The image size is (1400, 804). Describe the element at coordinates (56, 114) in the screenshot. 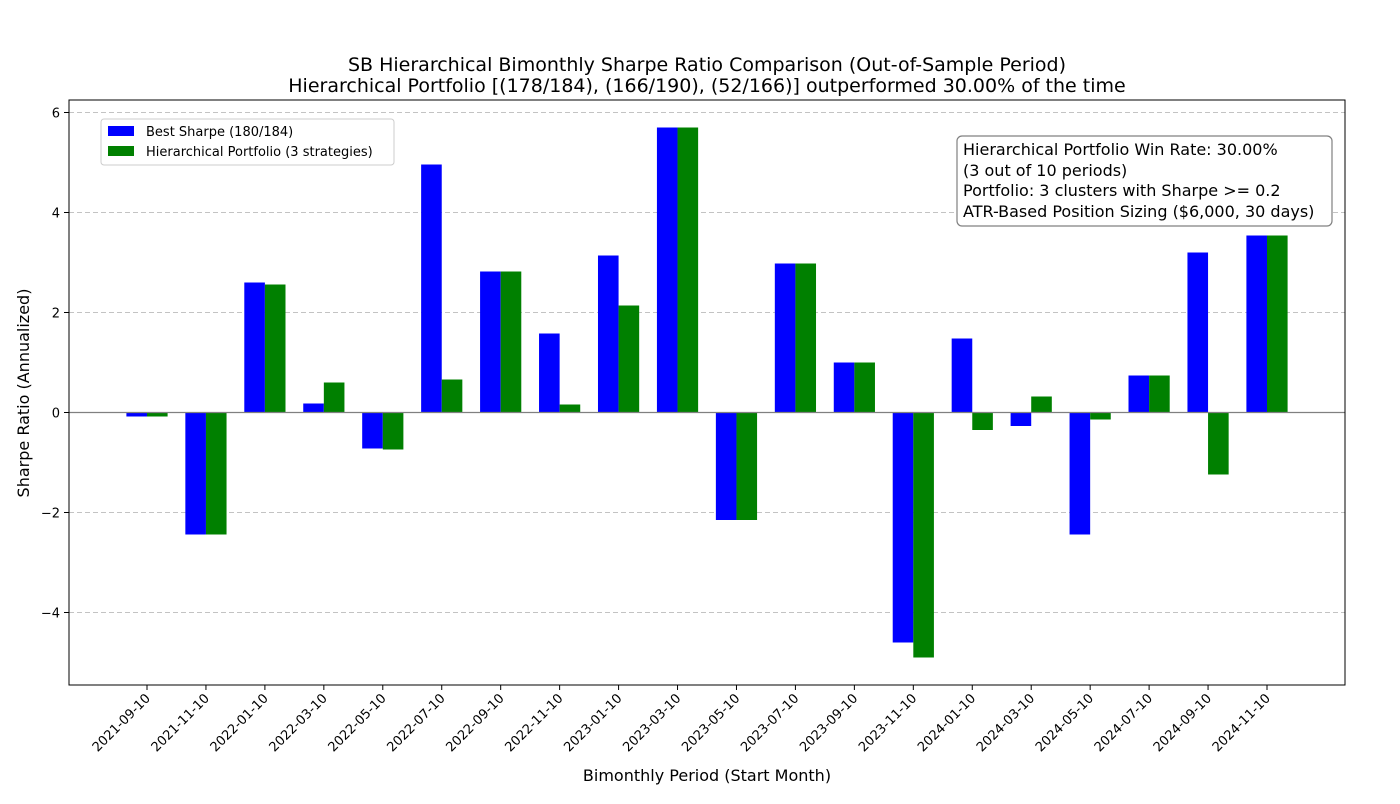

I see `y-tick-label: 6` at that location.